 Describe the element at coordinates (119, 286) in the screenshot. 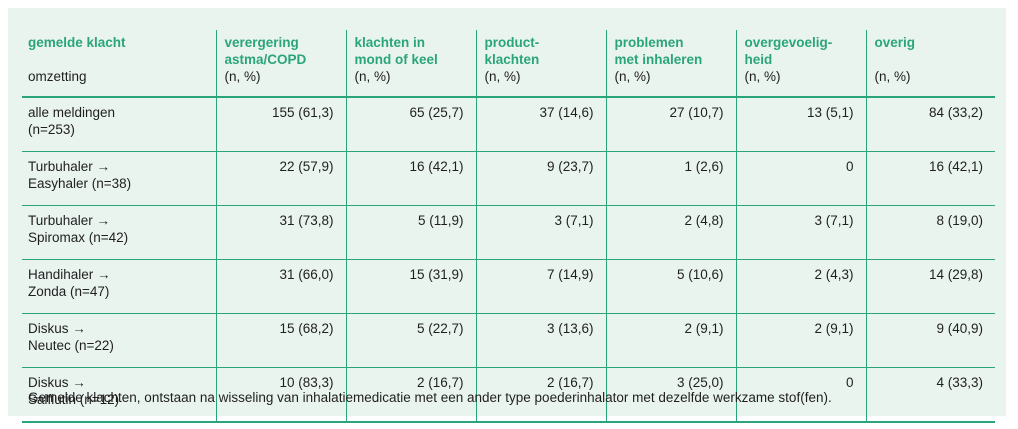

I see `row-label: Handihaler → Zonda (n=47)` at that location.